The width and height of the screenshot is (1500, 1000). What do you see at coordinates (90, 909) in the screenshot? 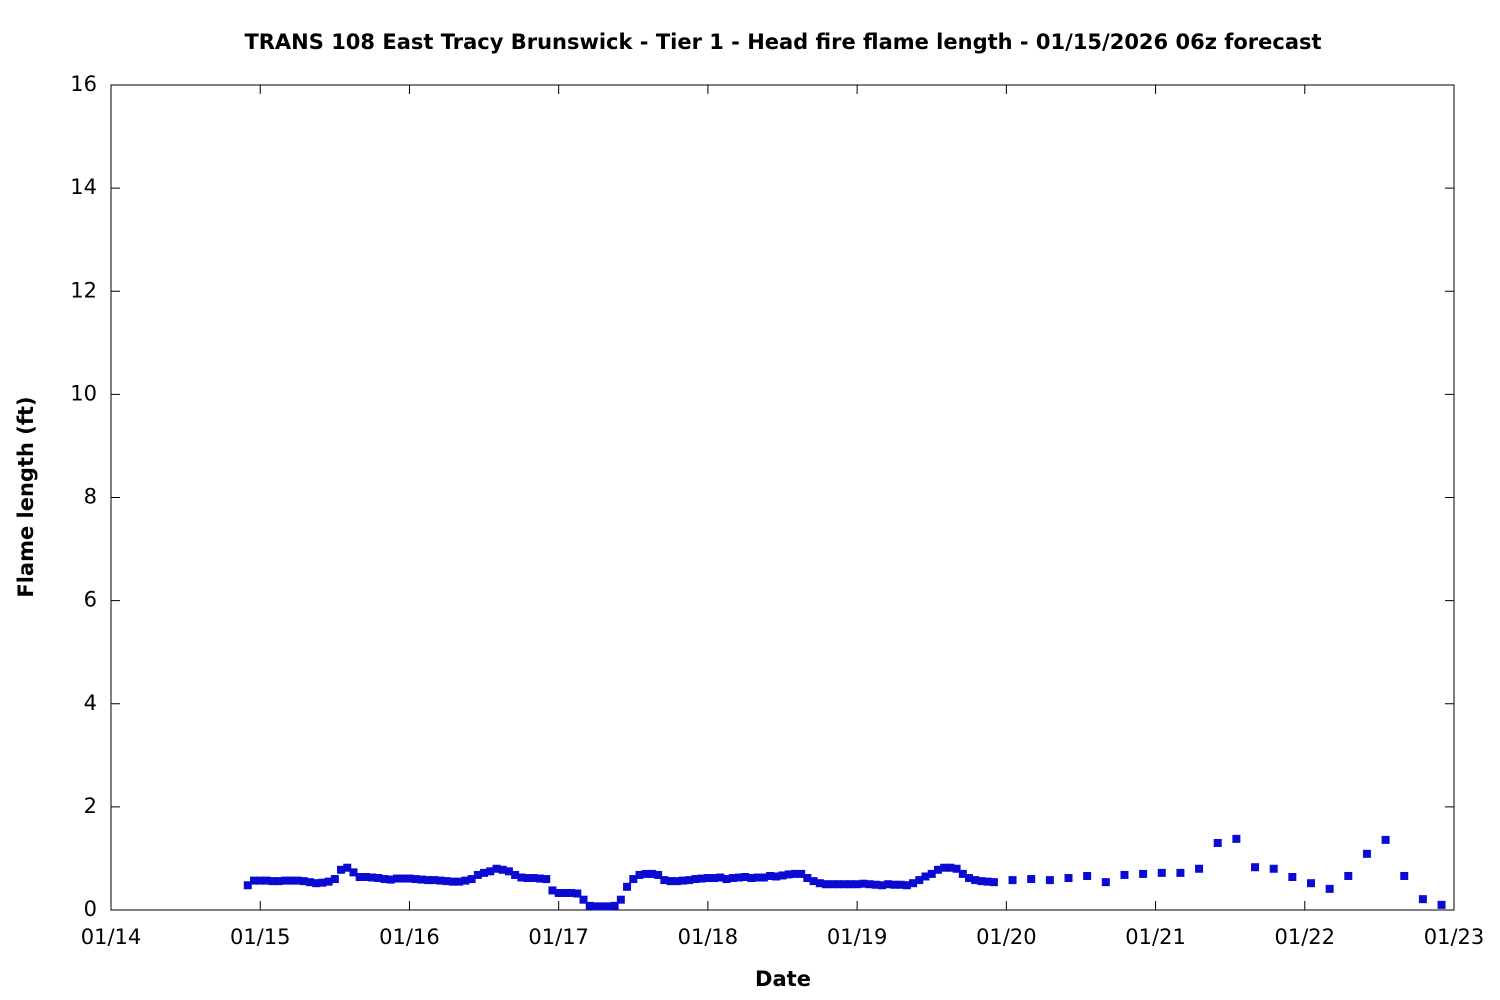
I see `y-tick-label: 0` at bounding box center [90, 909].